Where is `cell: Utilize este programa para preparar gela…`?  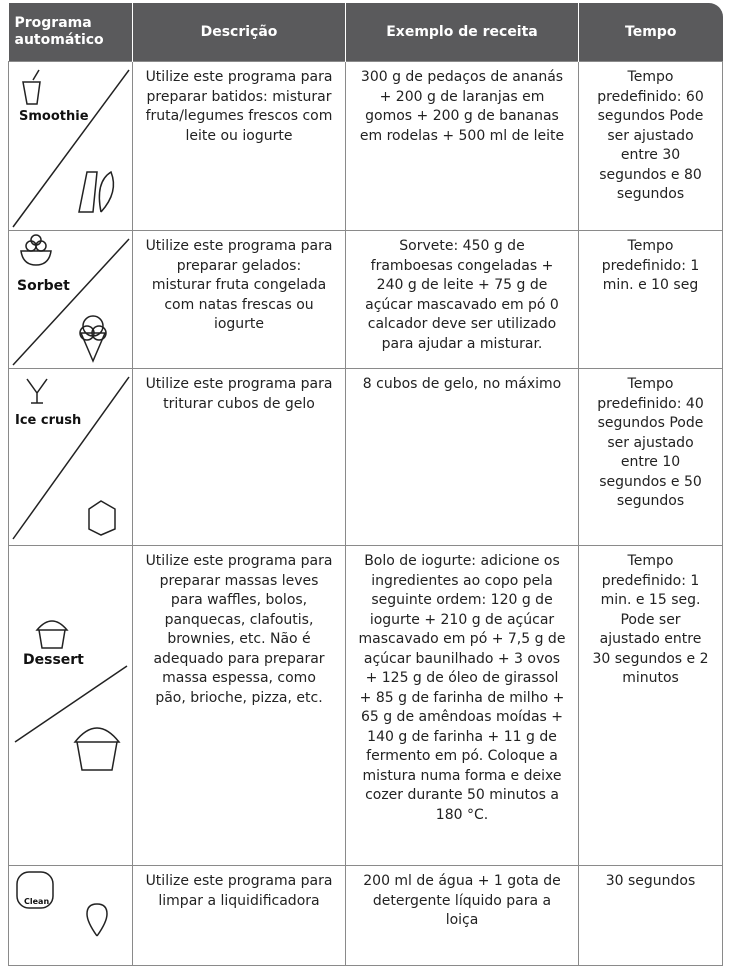 cell: Utilize este programa para preparar gela… is located at coordinates (239, 299).